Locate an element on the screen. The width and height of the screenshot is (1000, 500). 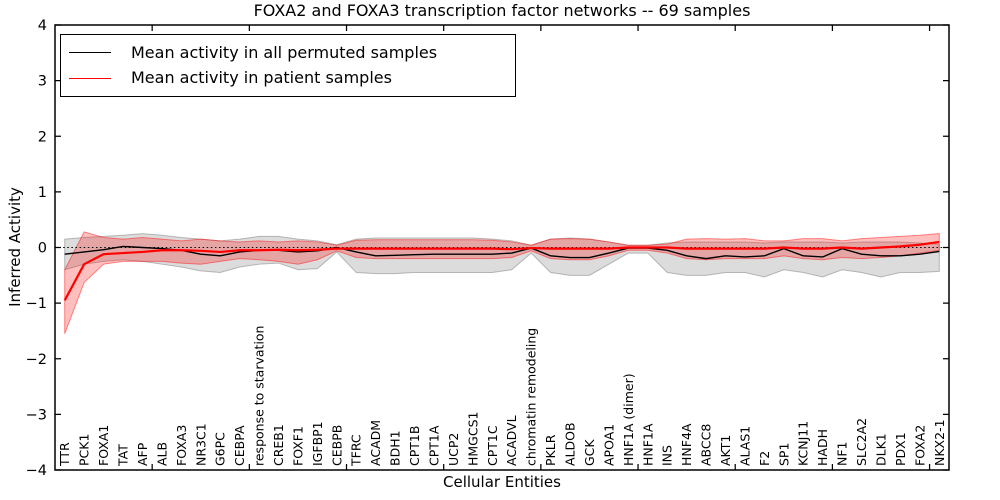
entity-label: HNF1A (dimer) is located at coordinates (628, 419).